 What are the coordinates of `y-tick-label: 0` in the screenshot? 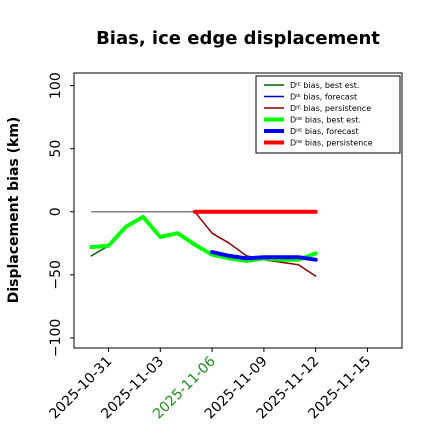 It's located at (56, 211).